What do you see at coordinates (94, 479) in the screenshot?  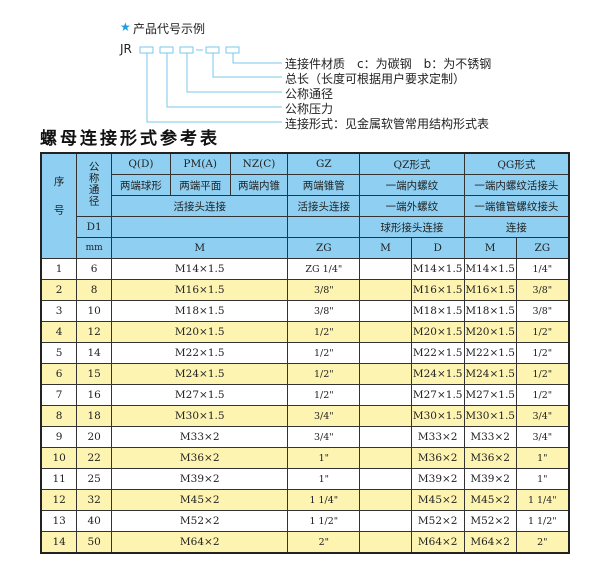 I see `cell-dn: 25` at bounding box center [94, 479].